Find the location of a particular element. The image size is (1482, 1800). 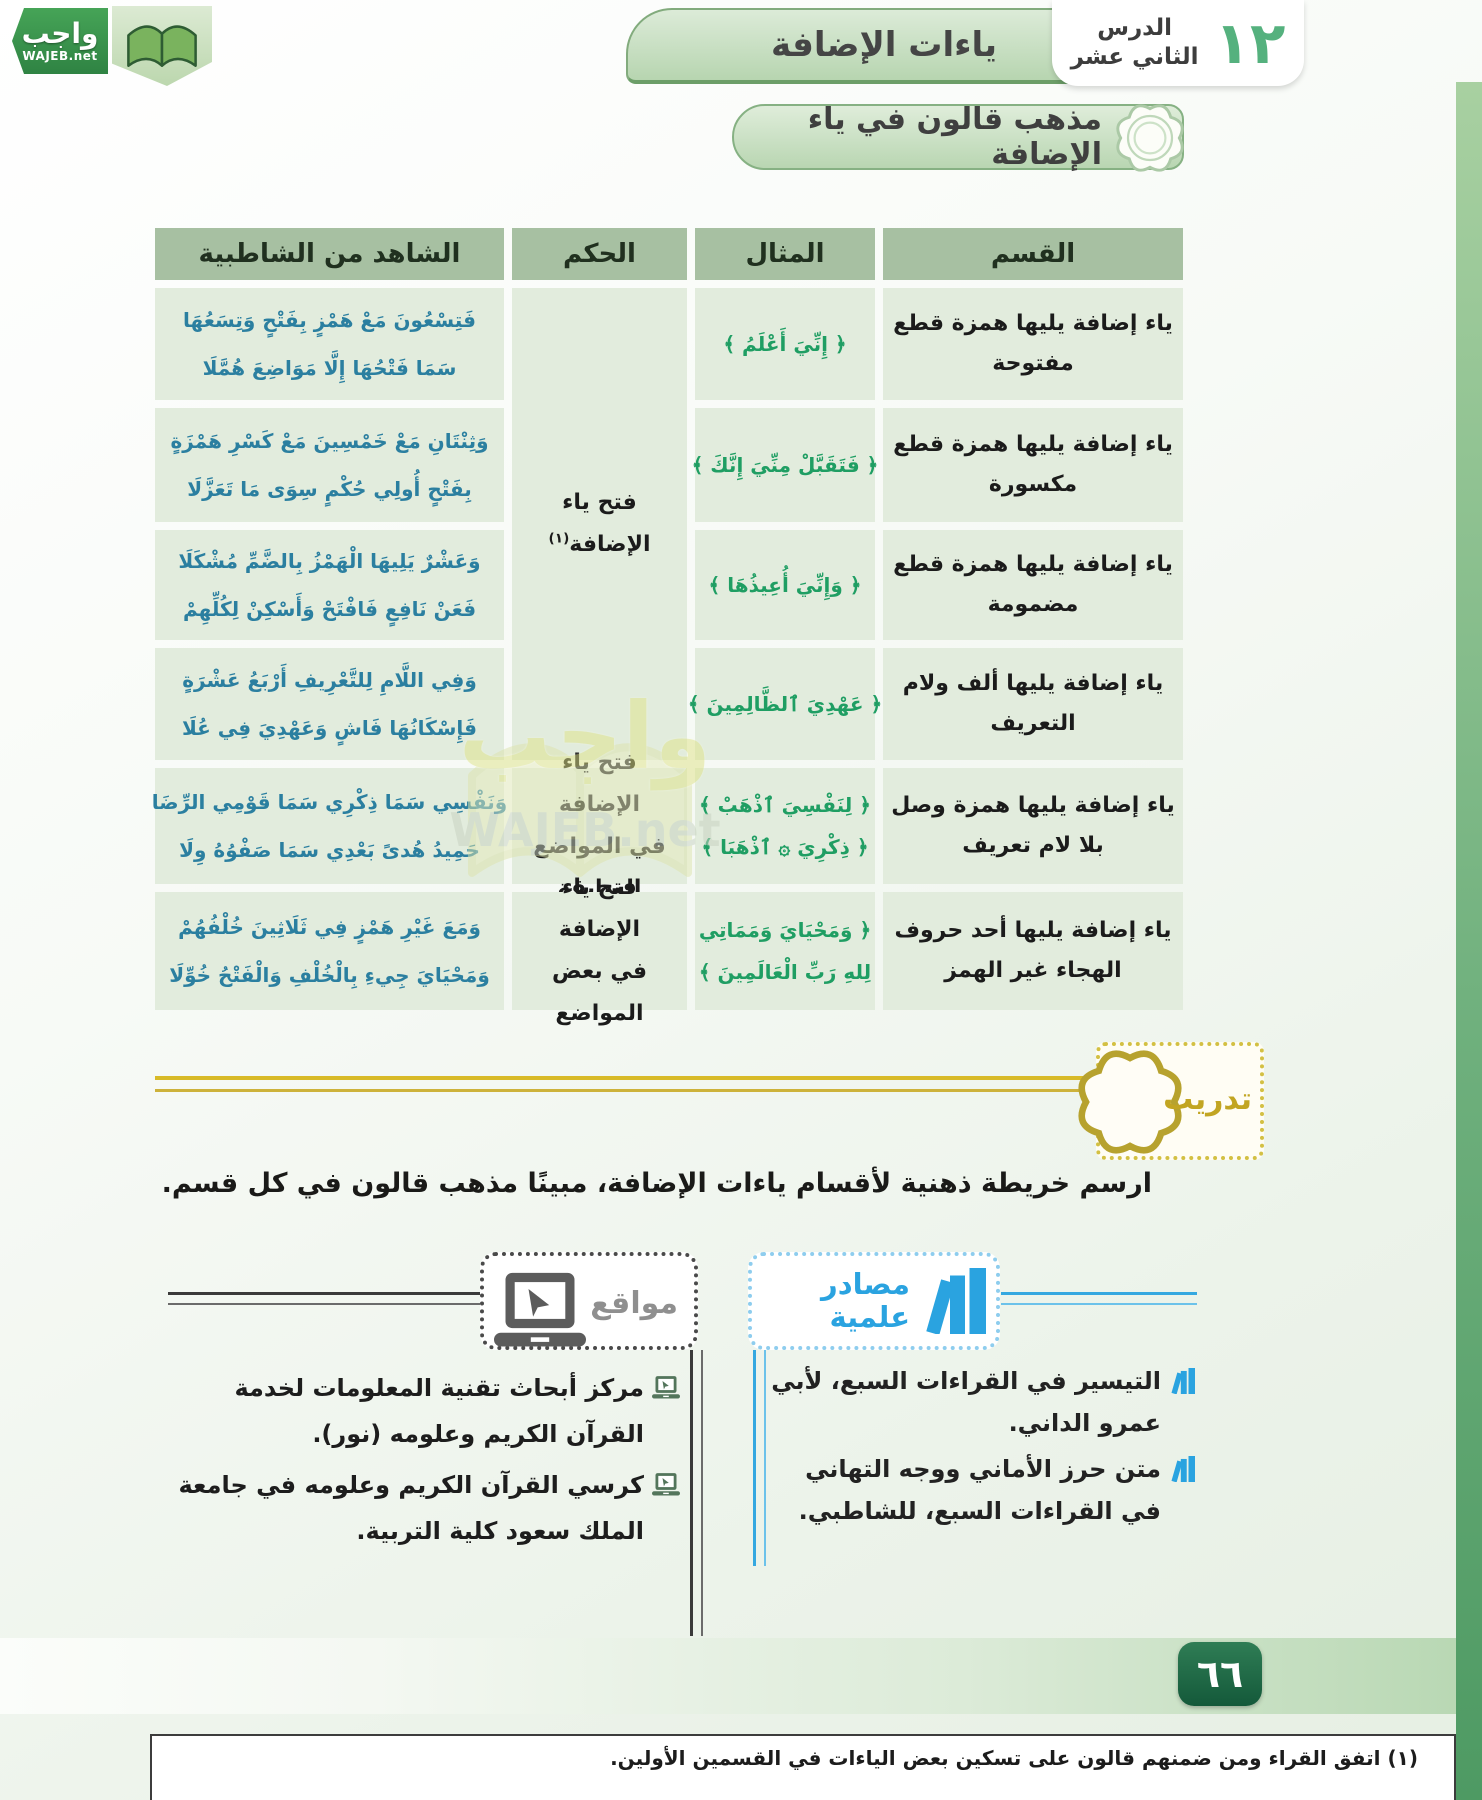

table-row-example: ﴿ عَهْدِيَ ٱلظَّالِمِينَ ﴾ is located at coordinates (785, 704).